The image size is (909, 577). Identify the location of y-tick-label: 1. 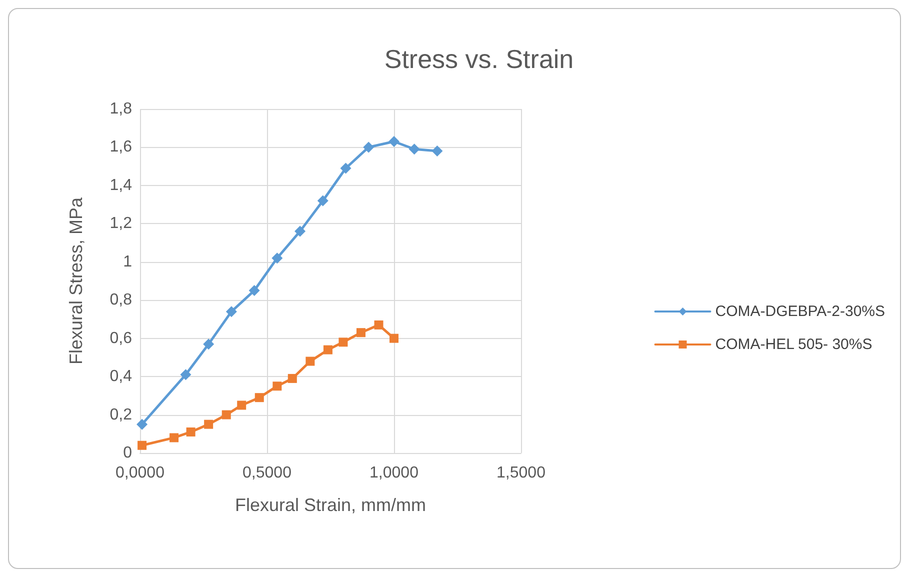
(127, 261).